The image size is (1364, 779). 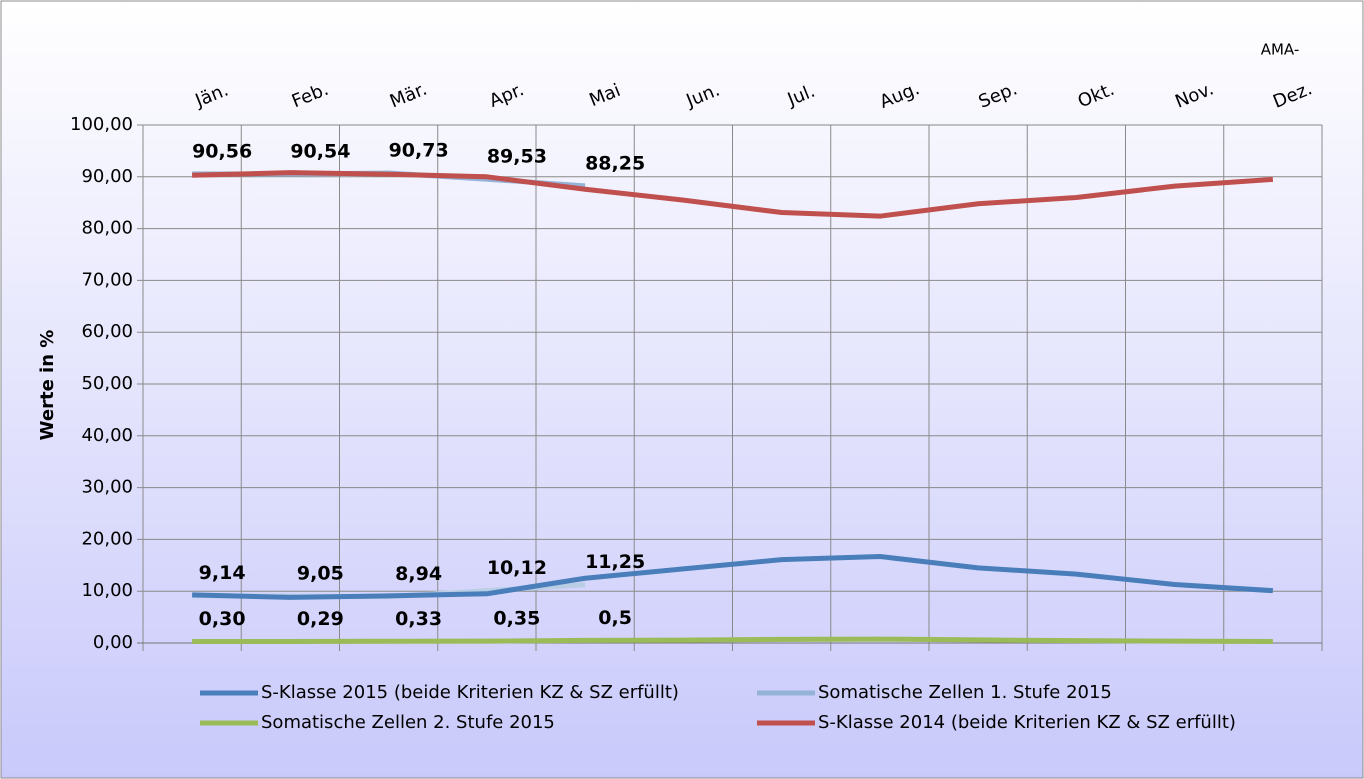 I want to click on y-tick-label: 10,00, so click(x=107, y=590).